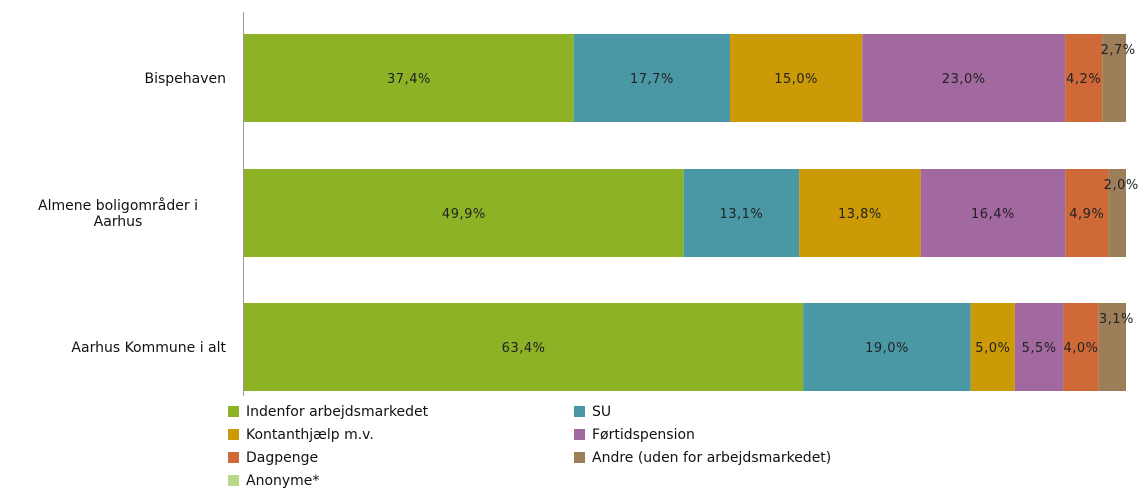  I want to click on category-label: Aarhus Kommune i alt, so click(148, 348).